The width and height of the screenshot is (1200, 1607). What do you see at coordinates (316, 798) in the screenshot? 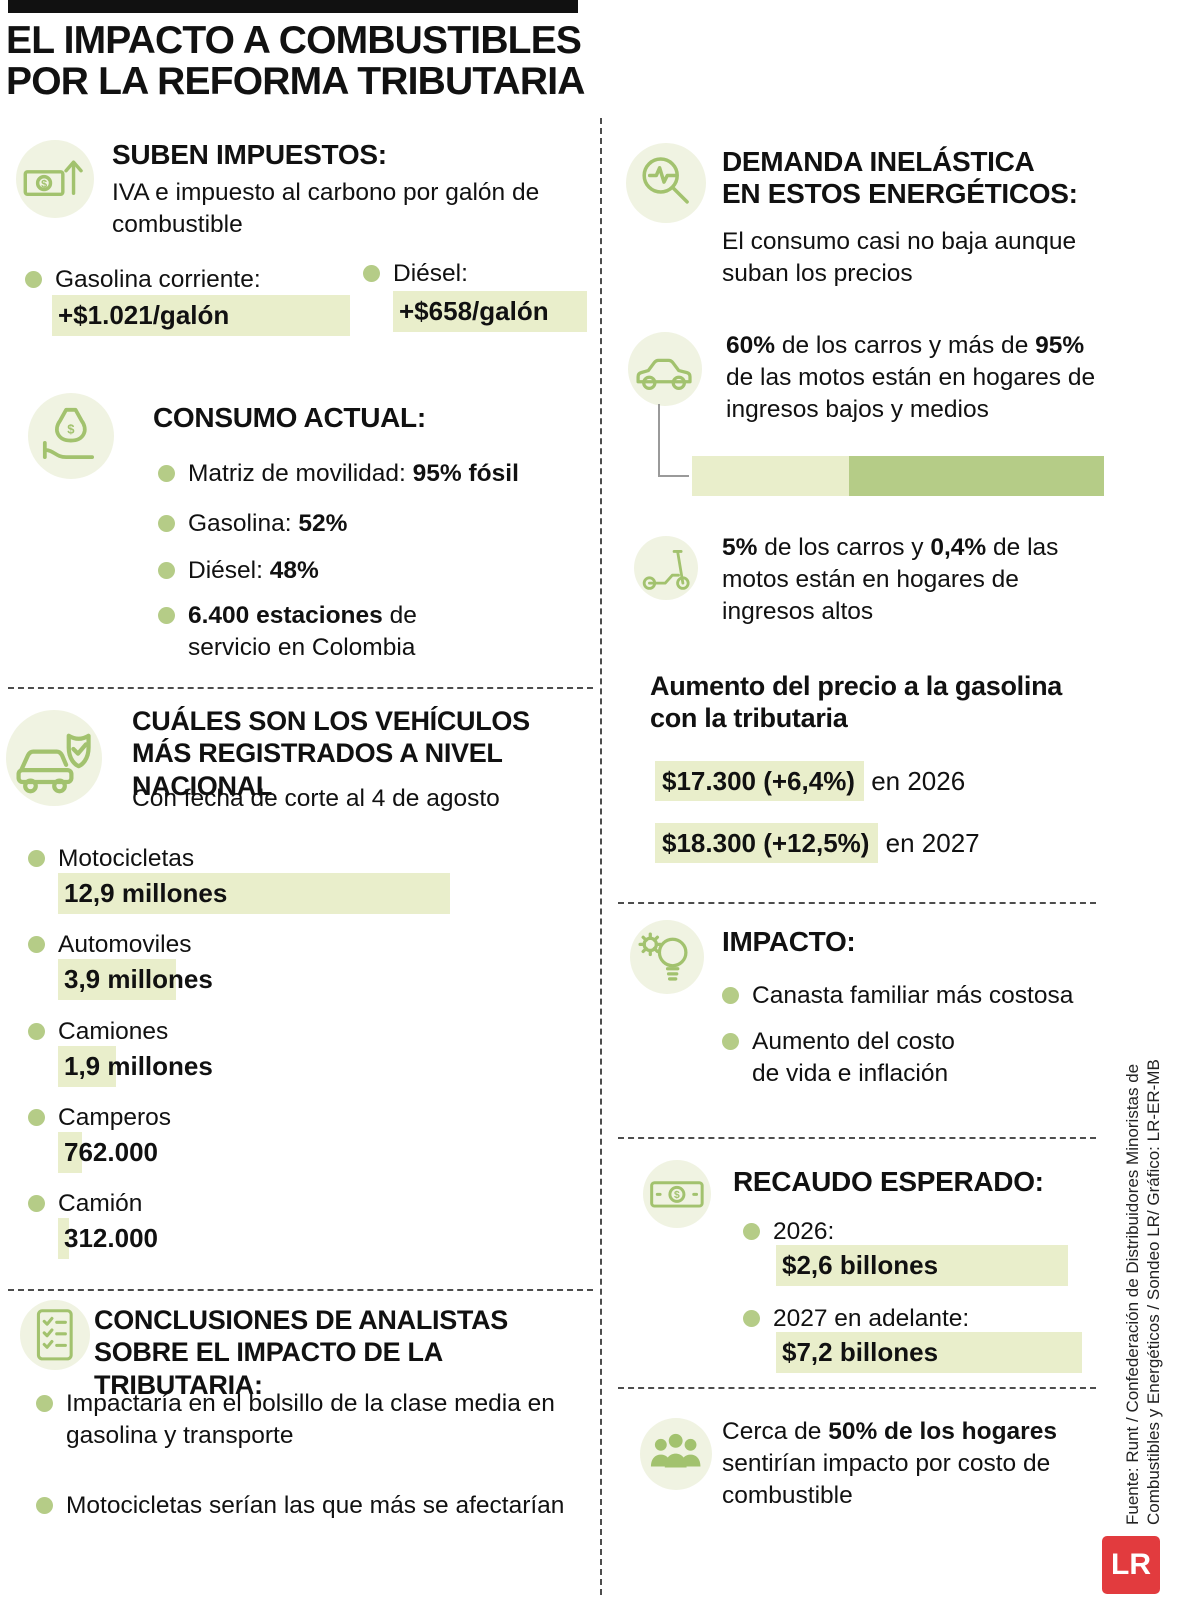
I see `vehicles-subtitle: Con fecha de corte al 4 de agosto` at bounding box center [316, 798].